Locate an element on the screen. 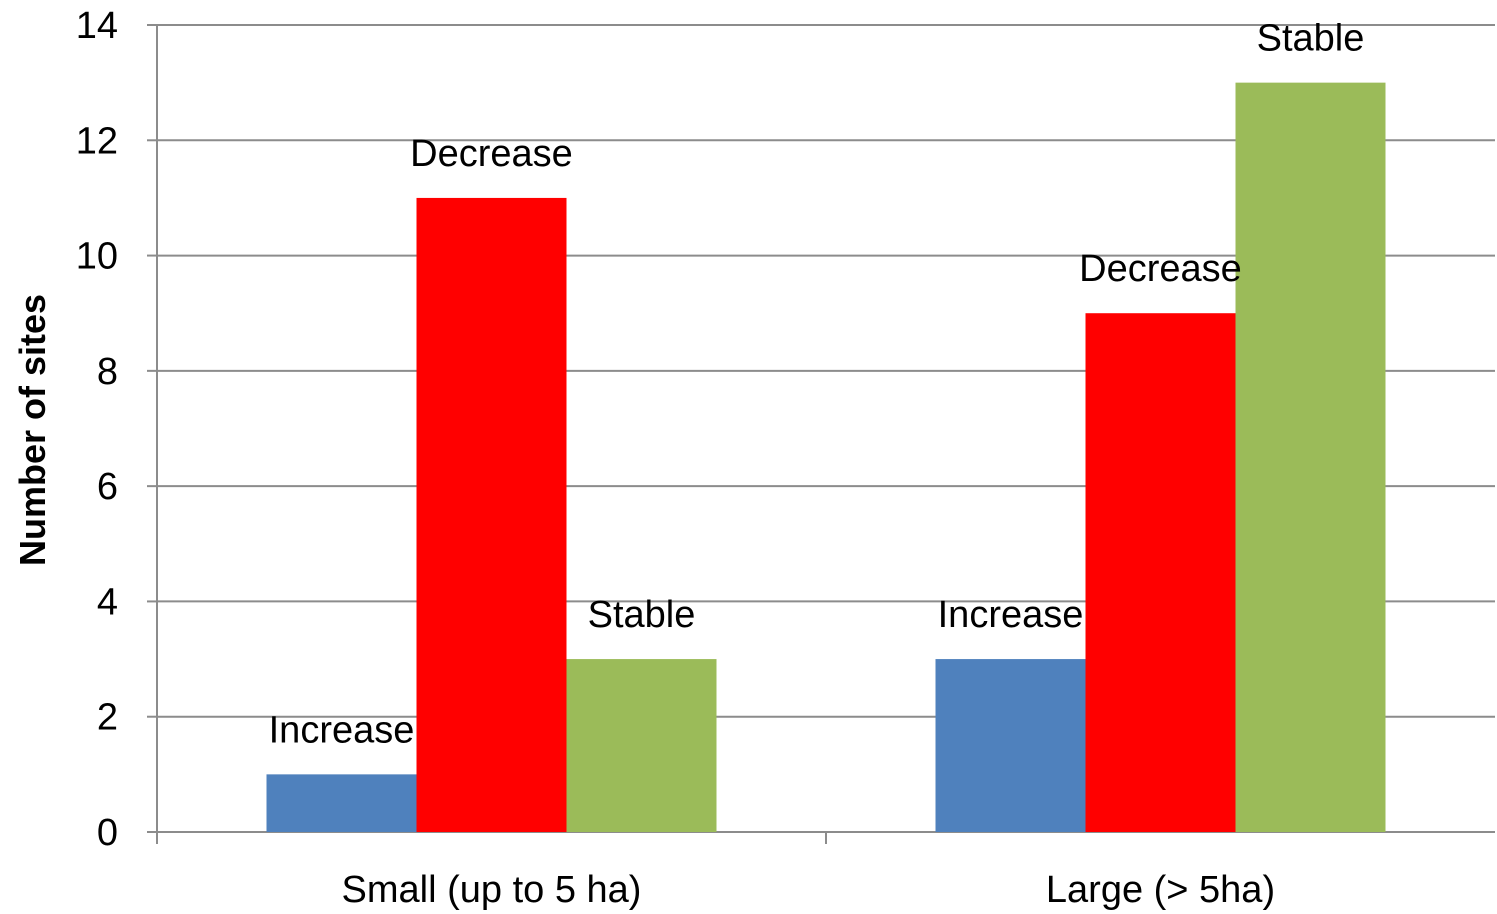 The height and width of the screenshot is (914, 1497). category-labels: Small (up to 5 ha) Large (> 5ha) is located at coordinates (809, 890).